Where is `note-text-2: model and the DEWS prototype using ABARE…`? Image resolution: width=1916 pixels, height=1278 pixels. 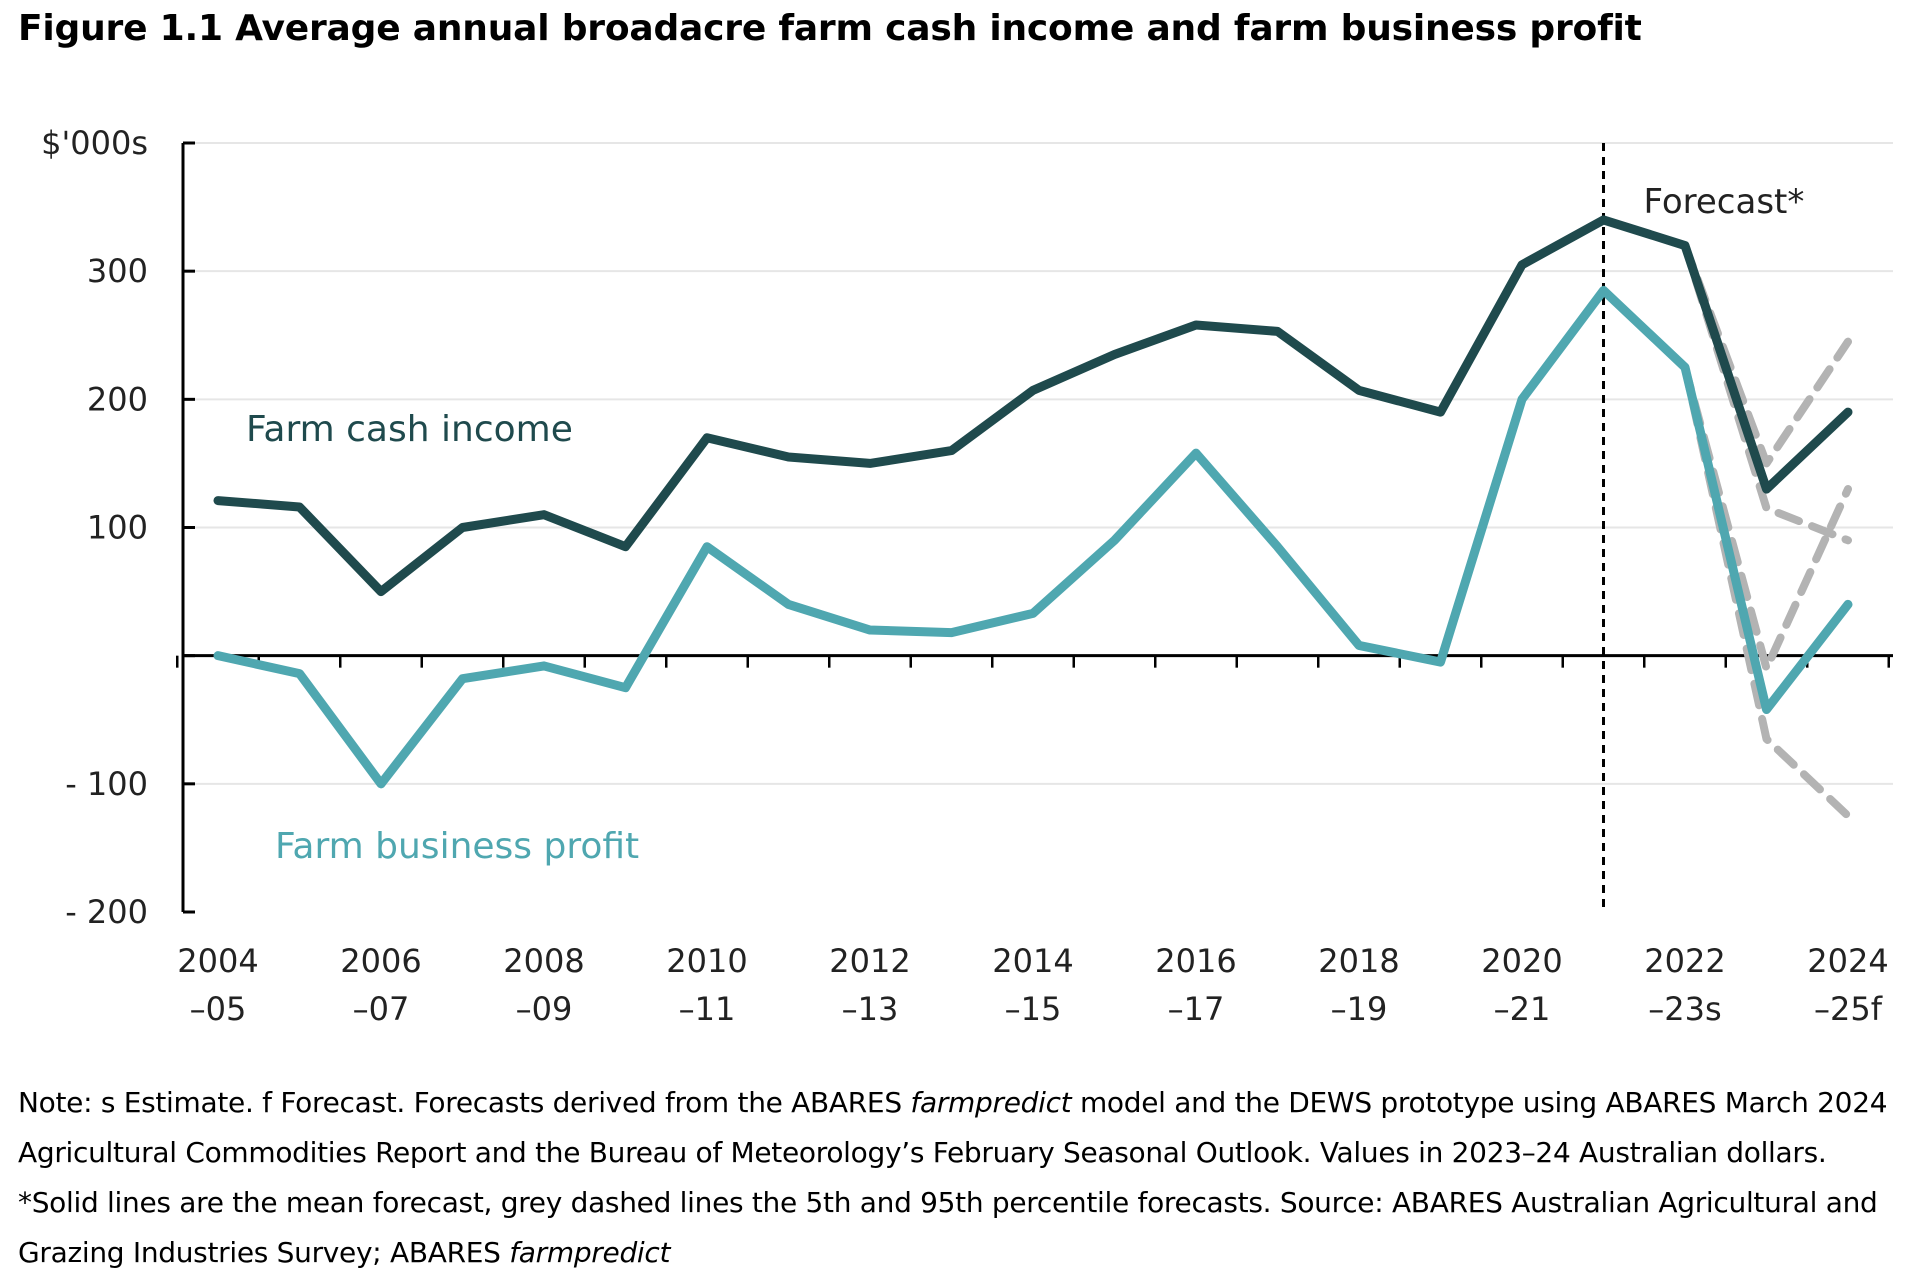
note-text-2: model and the DEWS prototype using ABARE… is located at coordinates (953, 1177).